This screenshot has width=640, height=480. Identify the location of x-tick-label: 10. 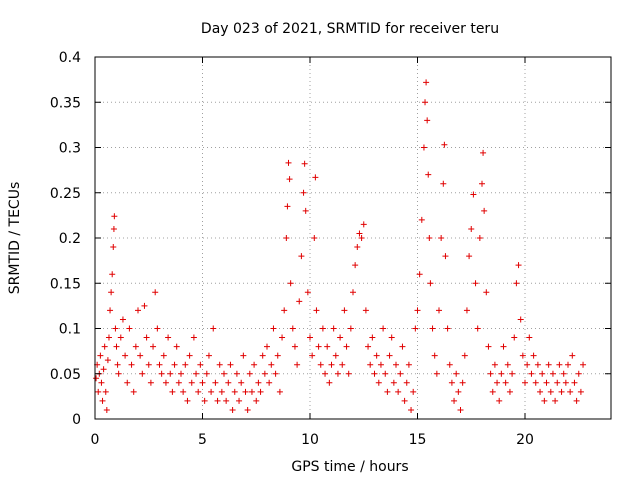
(310, 440).